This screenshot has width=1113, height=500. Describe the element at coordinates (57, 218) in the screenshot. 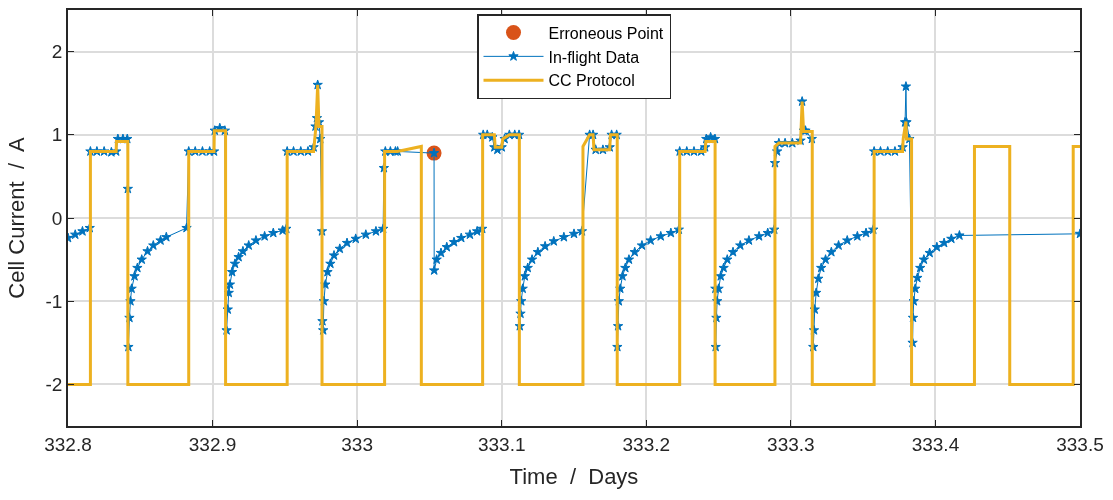

I see `y-tick-label: 0` at that location.